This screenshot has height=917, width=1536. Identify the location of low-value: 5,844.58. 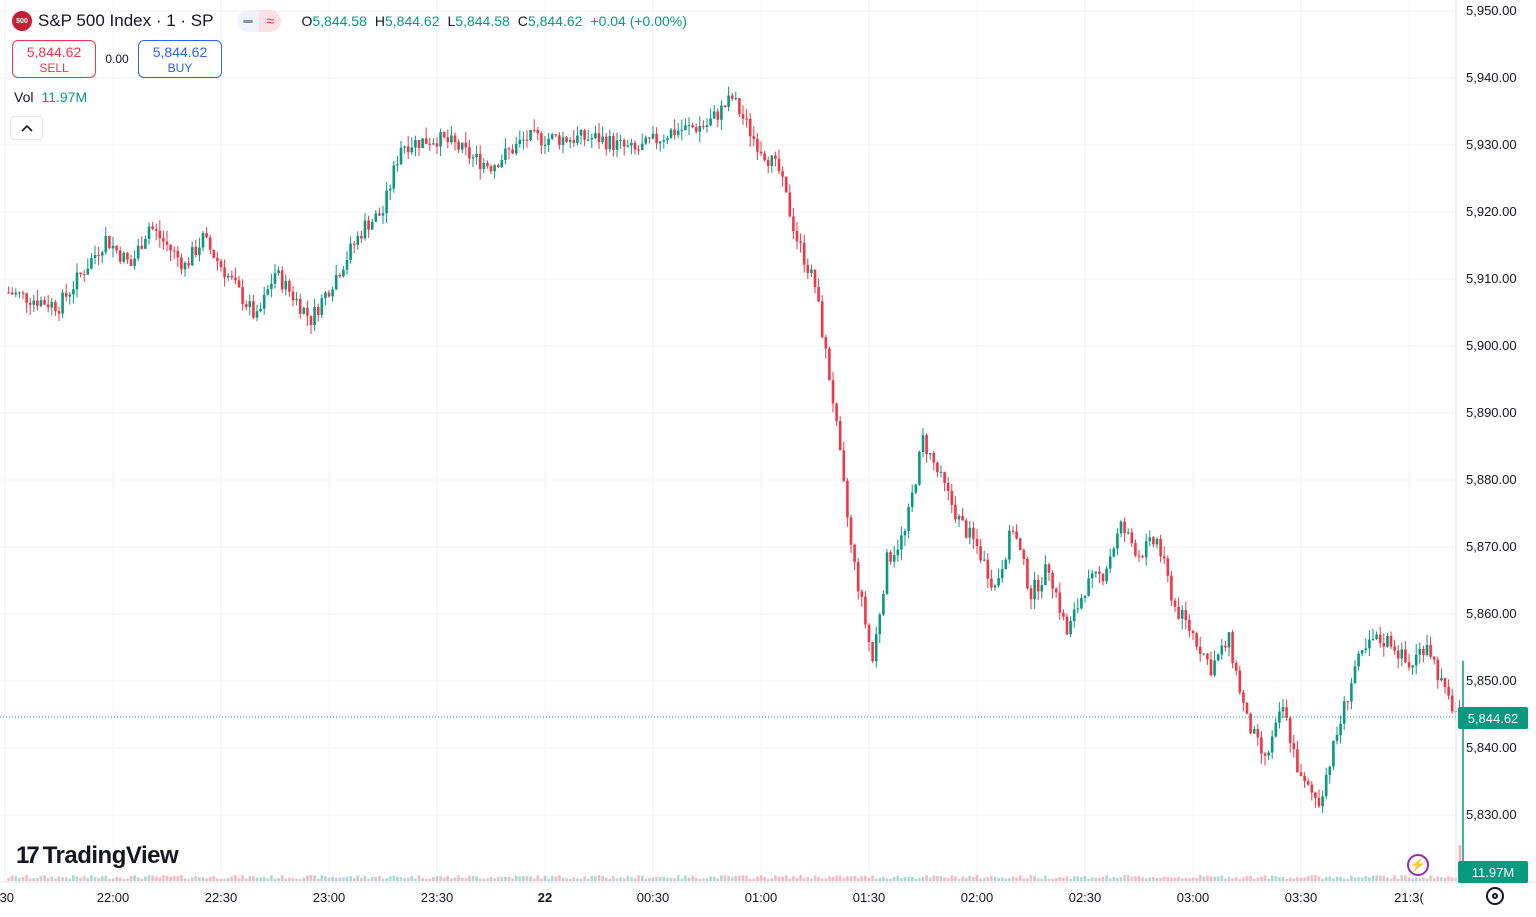
(482, 21).